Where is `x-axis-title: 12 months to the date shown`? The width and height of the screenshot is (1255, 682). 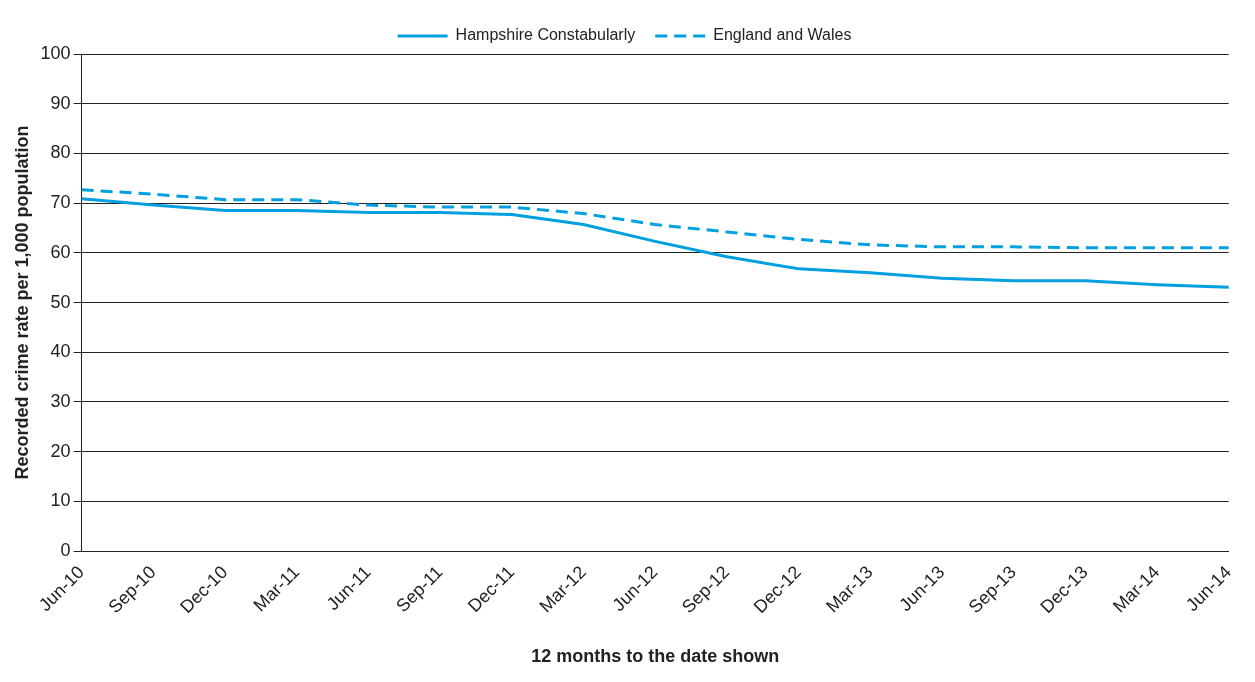 x-axis-title: 12 months to the date shown is located at coordinates (655, 656).